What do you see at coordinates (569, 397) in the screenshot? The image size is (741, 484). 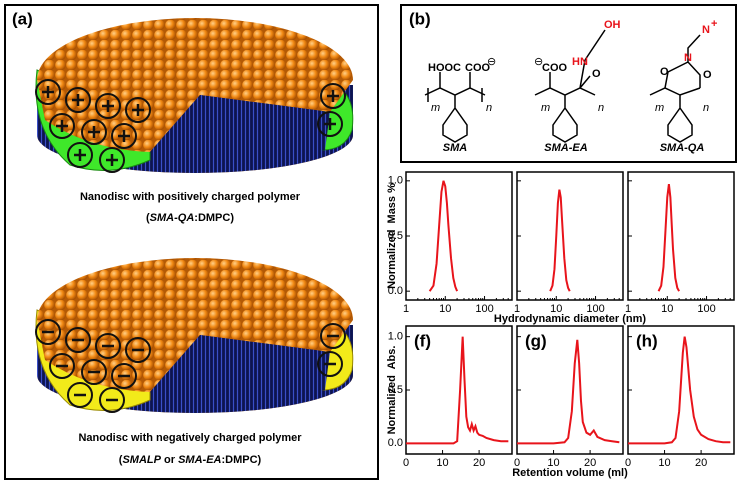 I see `chart: 0 10 20 (g)` at bounding box center [569, 397].